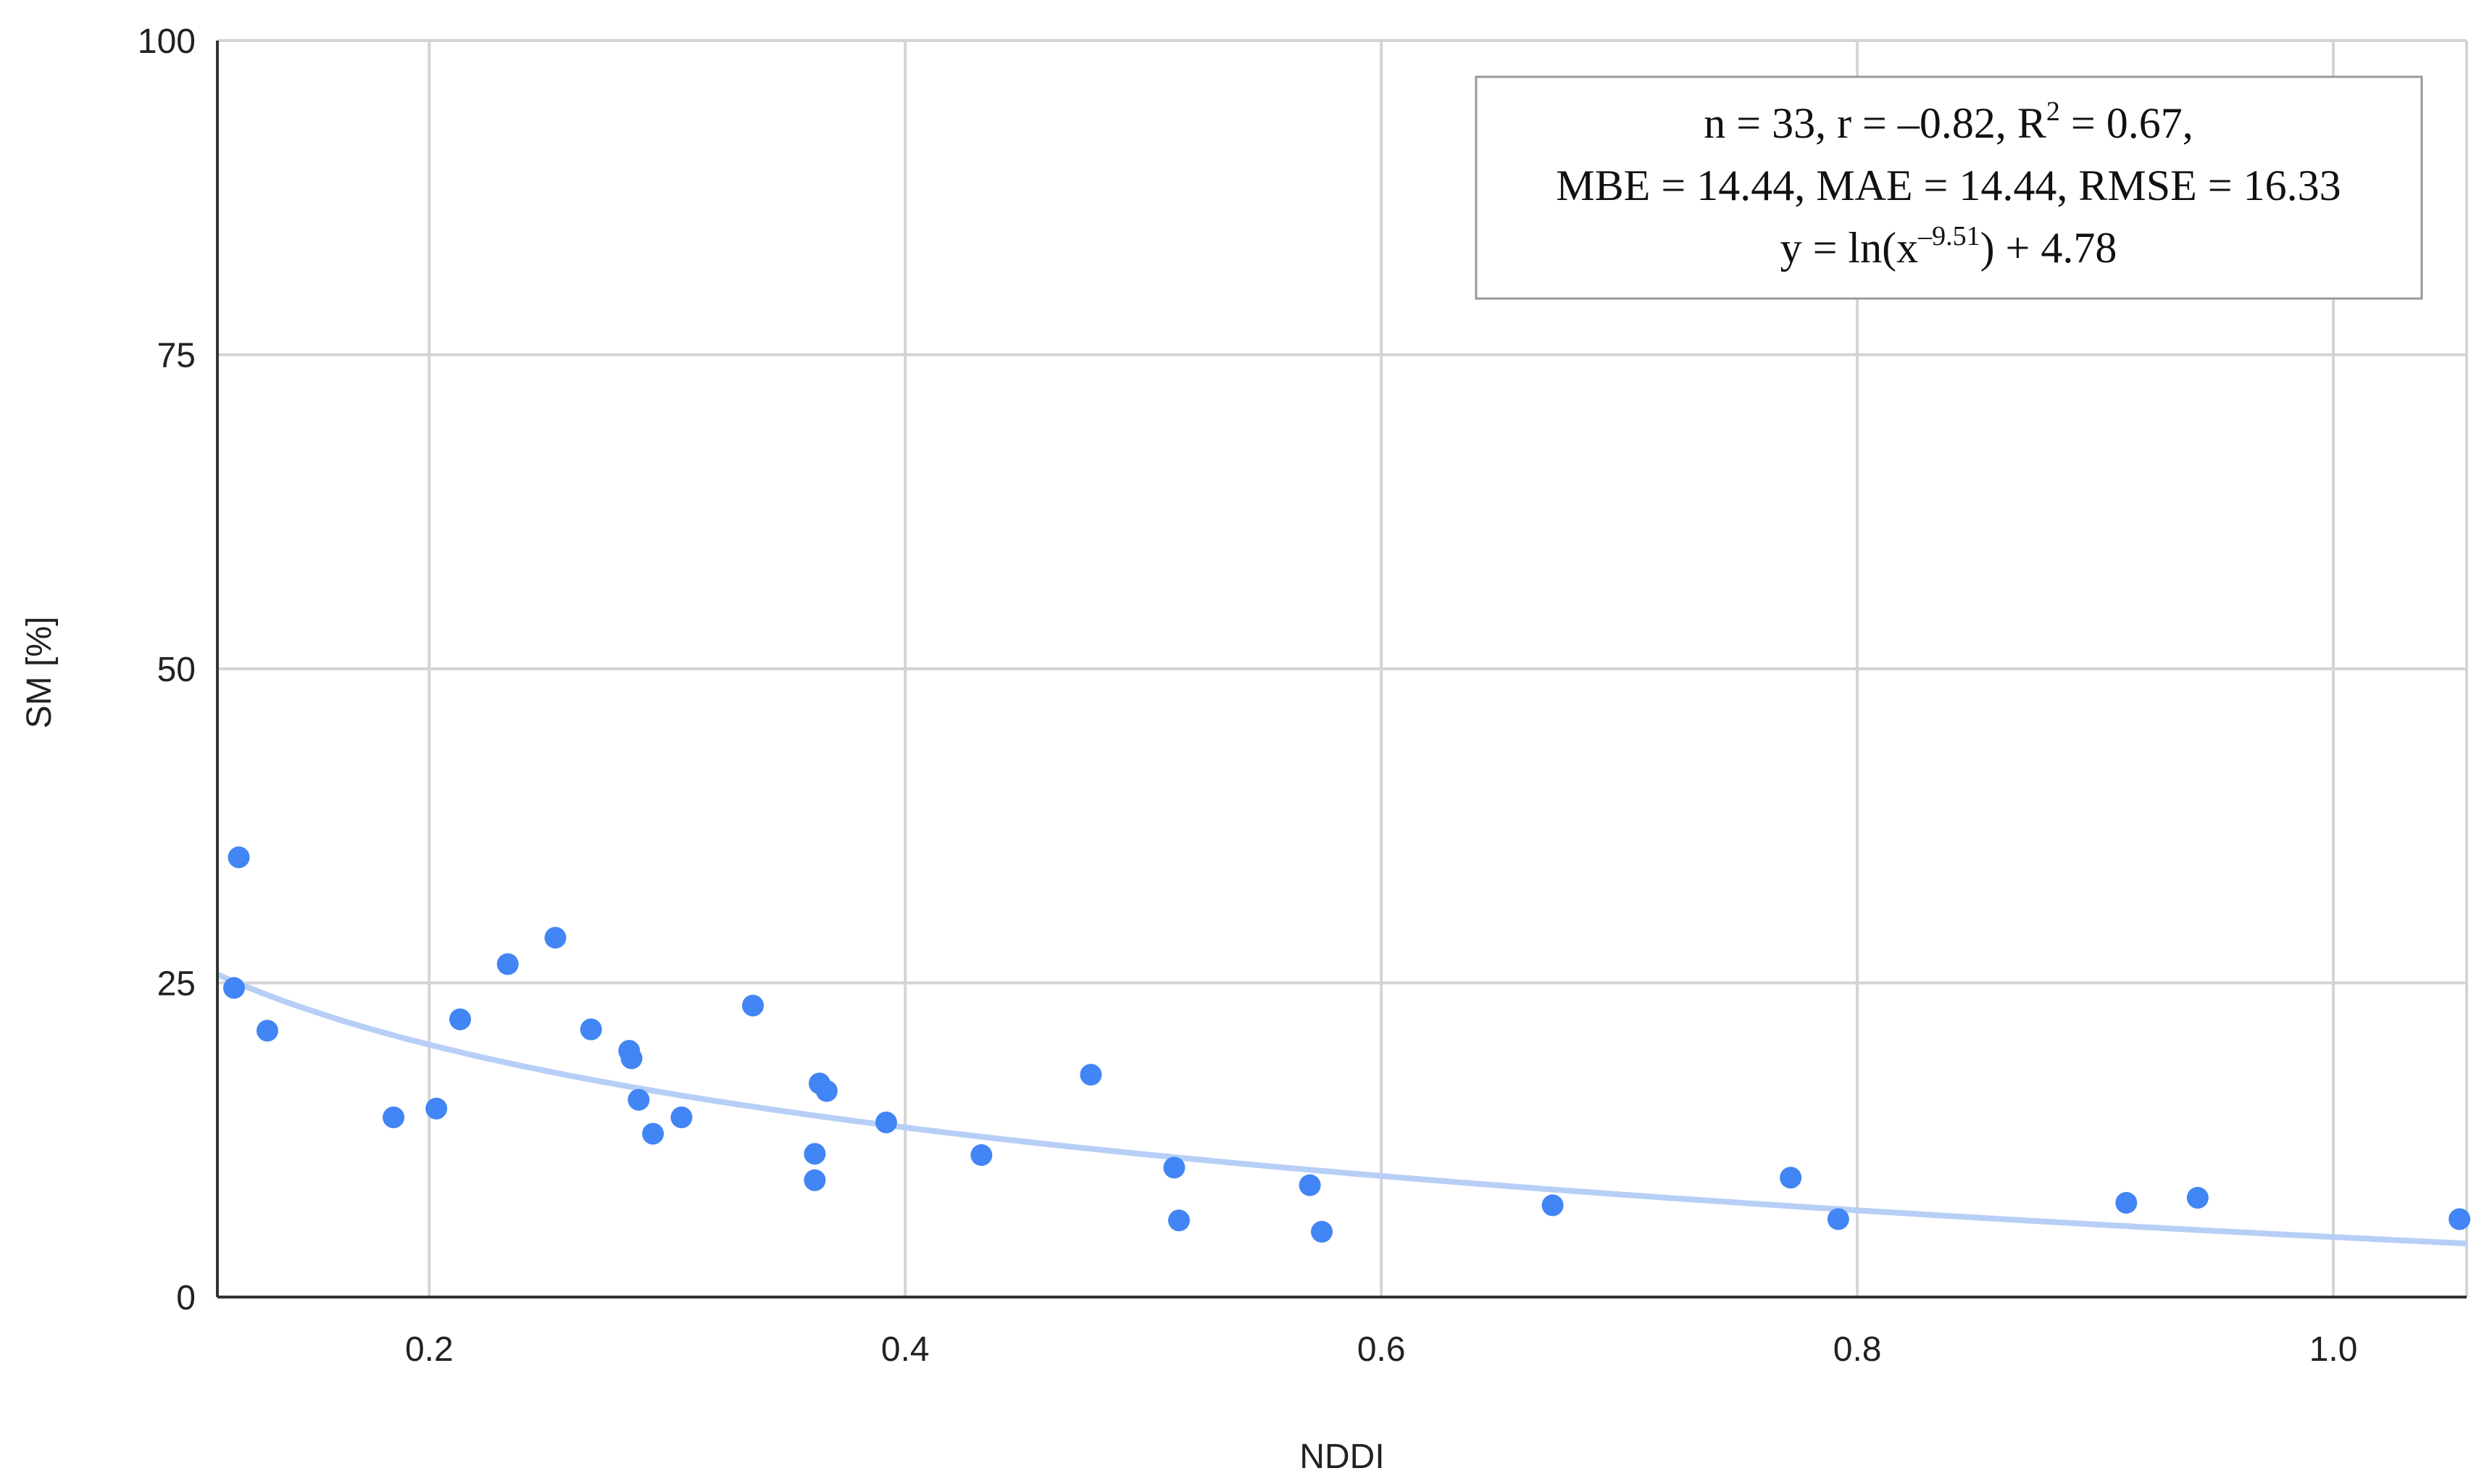 The image size is (2492, 1484). What do you see at coordinates (1948, 121) in the screenshot?
I see `stats-line-1: n = 33, r = –0.82, R2 = 0.67,` at bounding box center [1948, 121].